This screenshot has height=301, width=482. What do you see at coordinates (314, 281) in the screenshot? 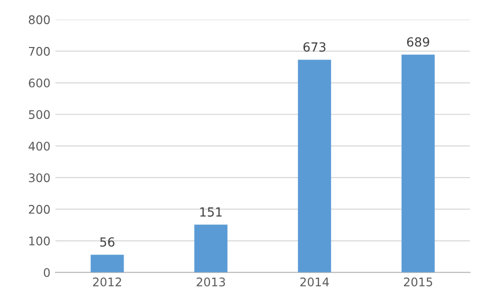
I see `x-tick-label: 2014` at bounding box center [314, 281].